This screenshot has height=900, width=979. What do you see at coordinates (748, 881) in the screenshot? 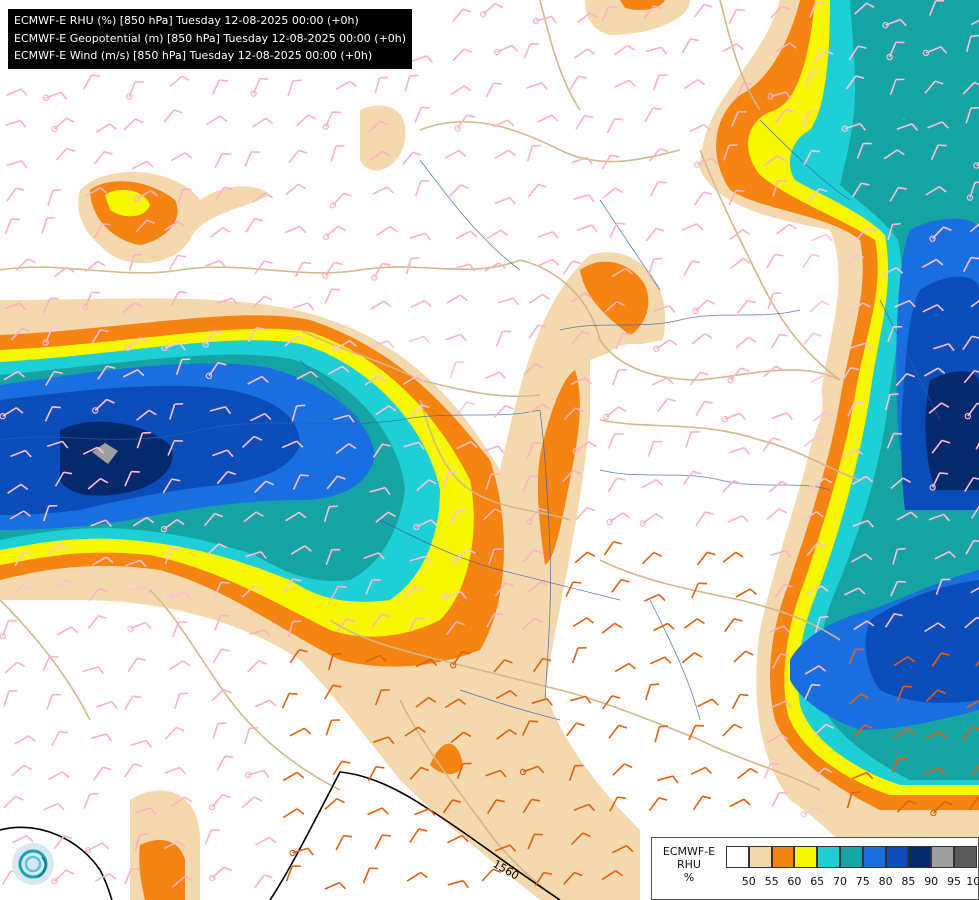
I see `legend-tick-label: 50` at bounding box center [748, 881].